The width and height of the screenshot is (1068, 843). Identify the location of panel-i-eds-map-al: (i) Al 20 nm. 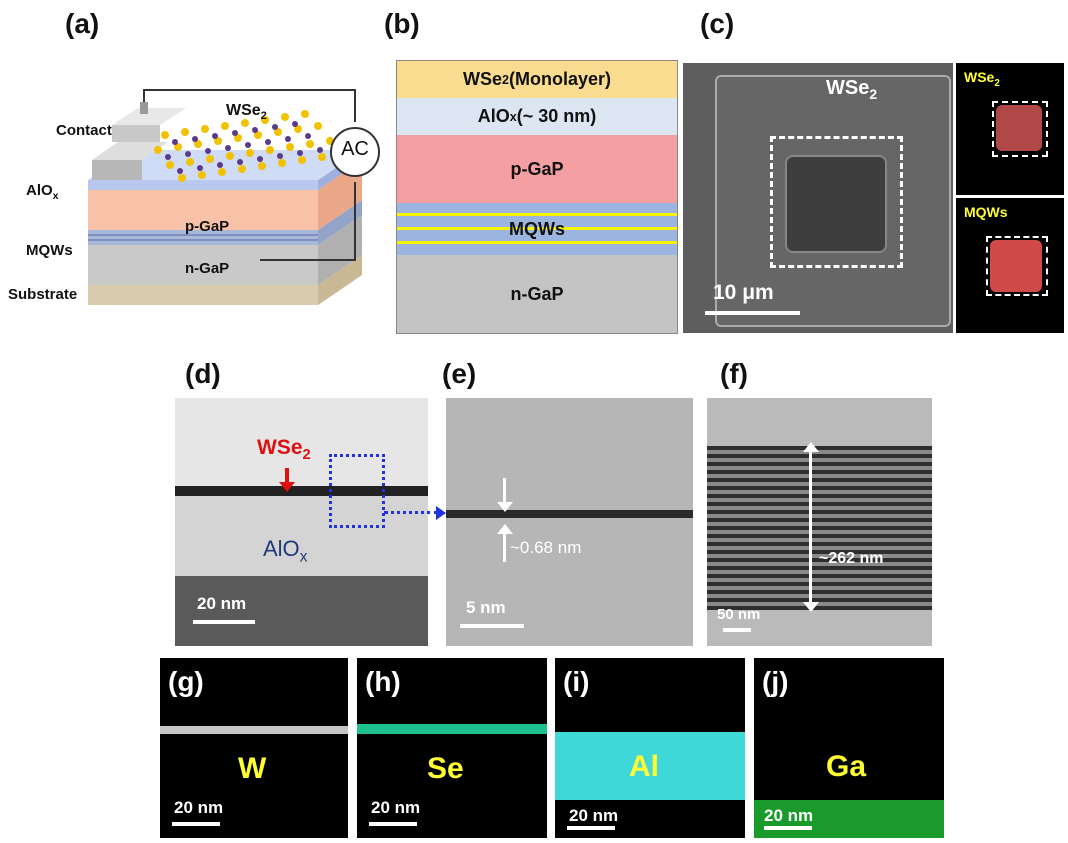
(650, 748).